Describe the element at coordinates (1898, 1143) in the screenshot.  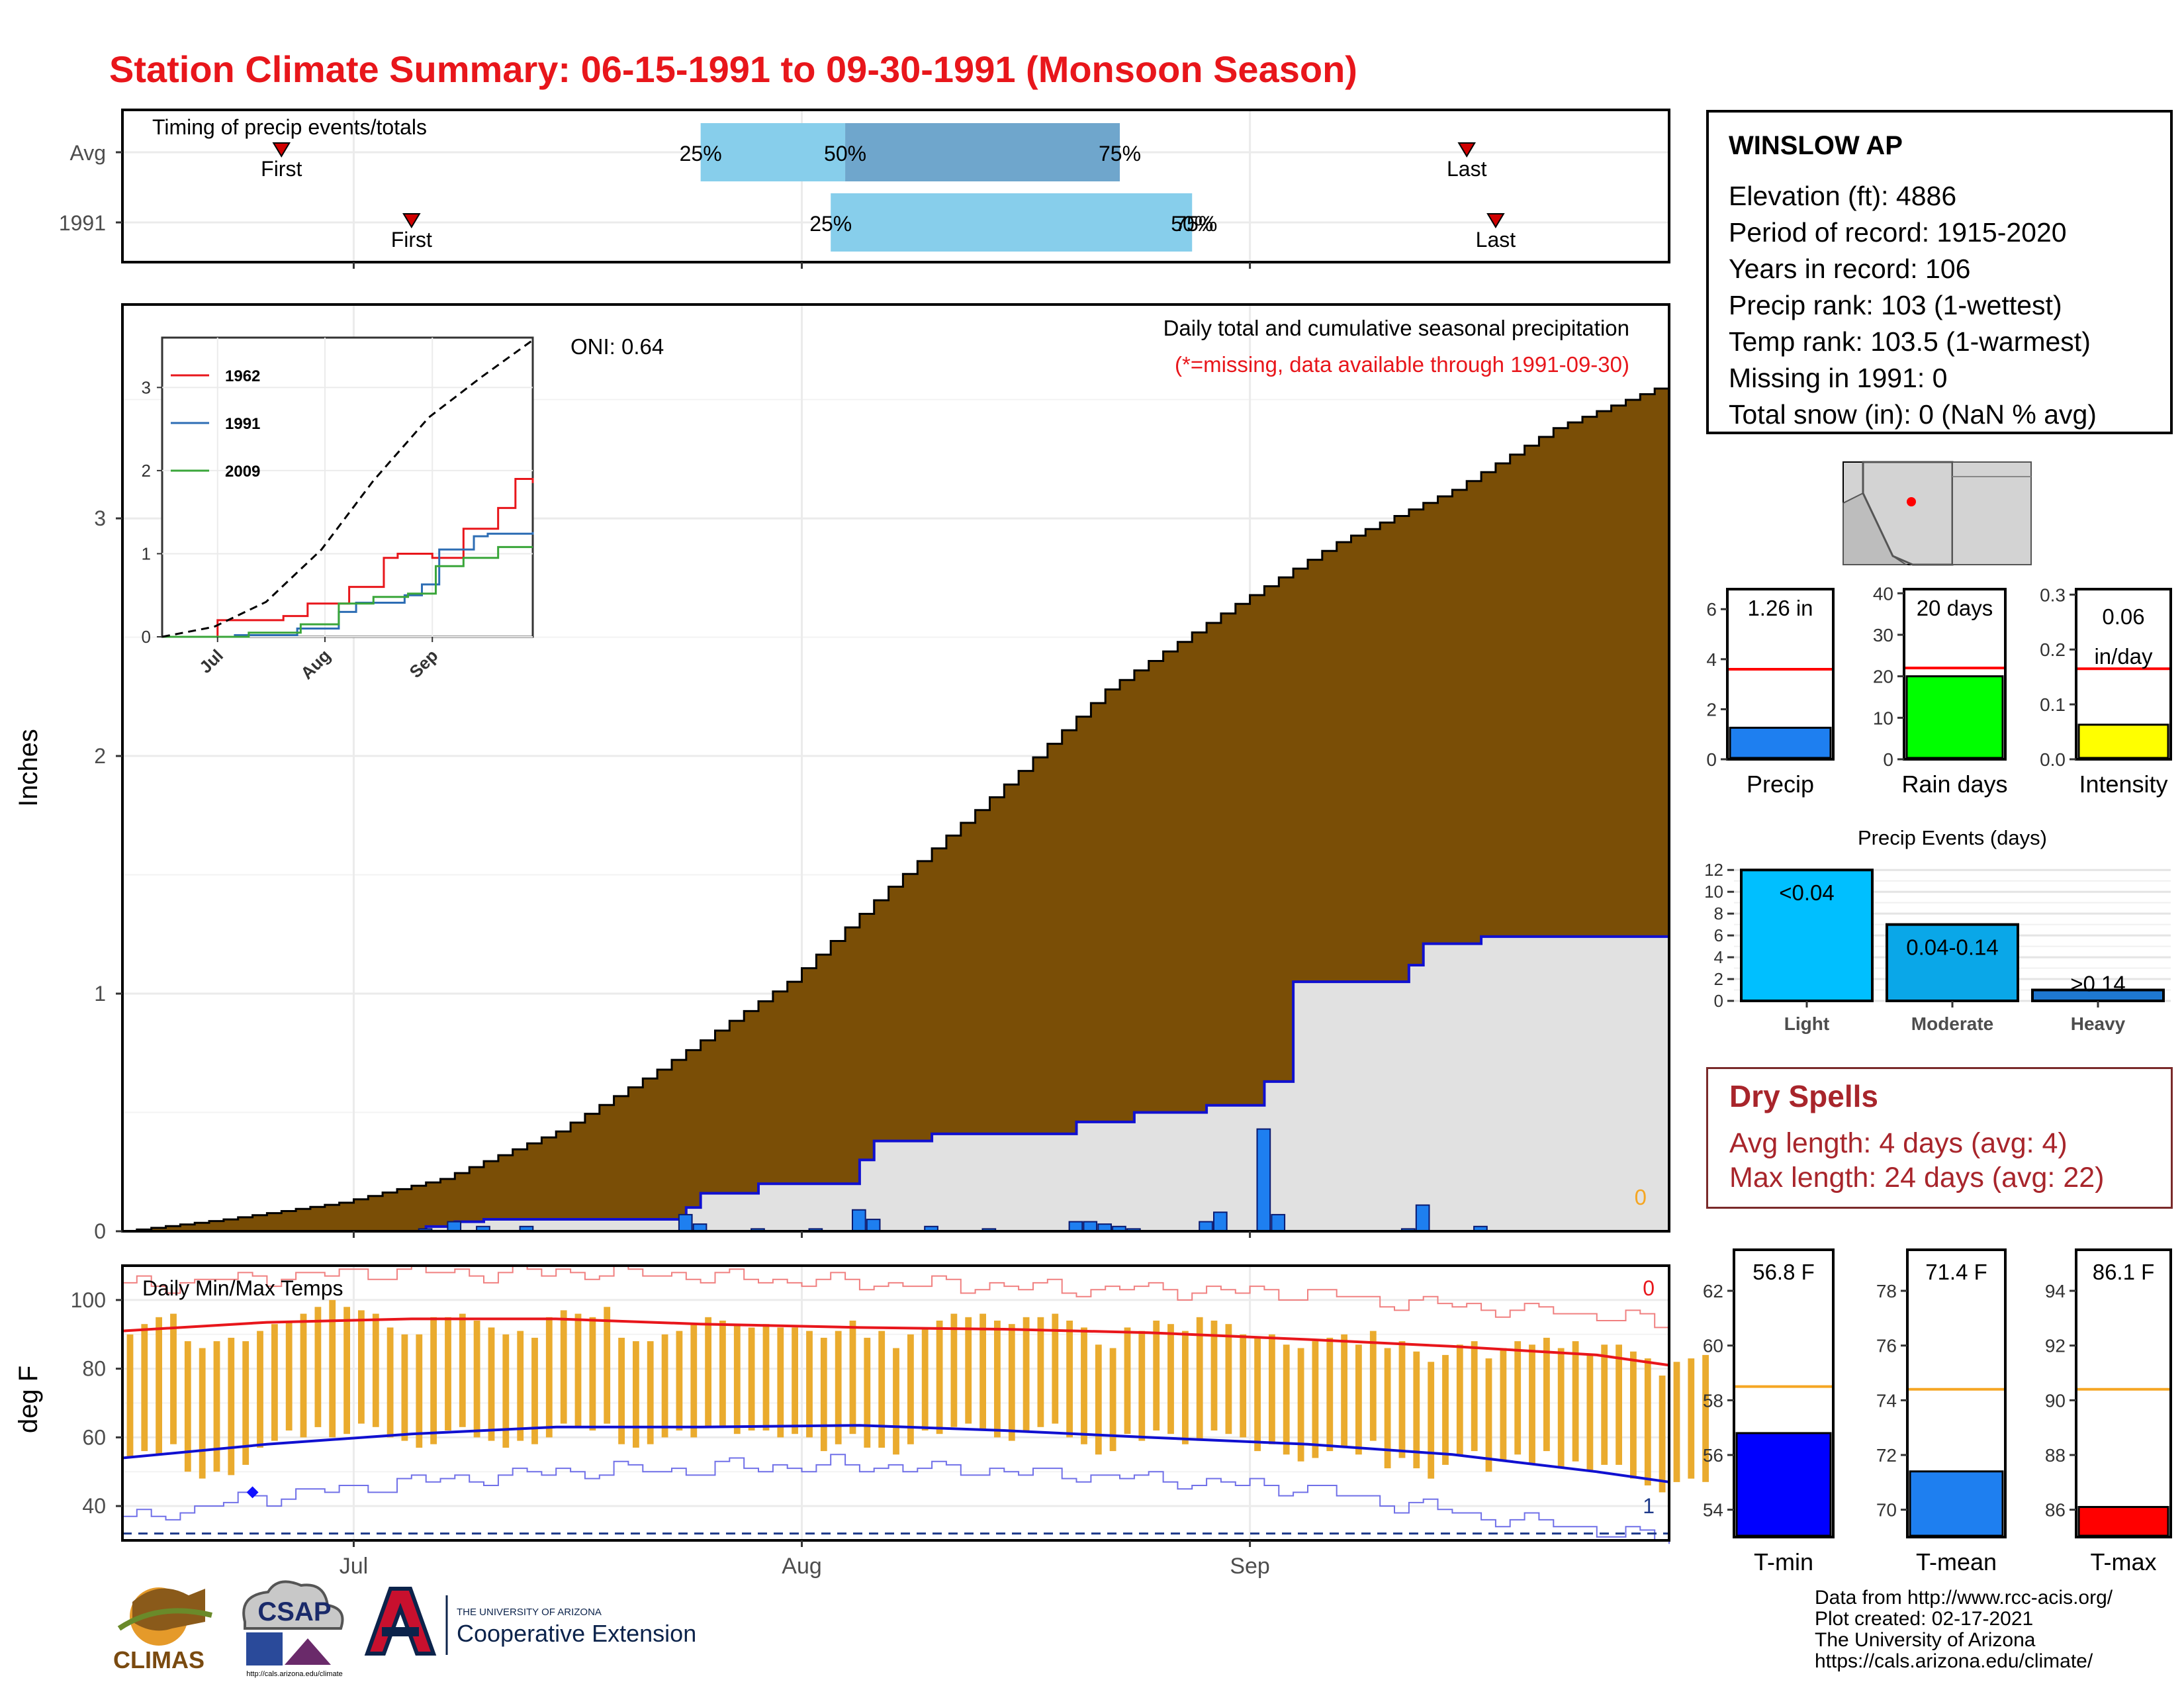
I see `dry-spells-avg: Avg length: 4 days (avg: 4)` at that location.